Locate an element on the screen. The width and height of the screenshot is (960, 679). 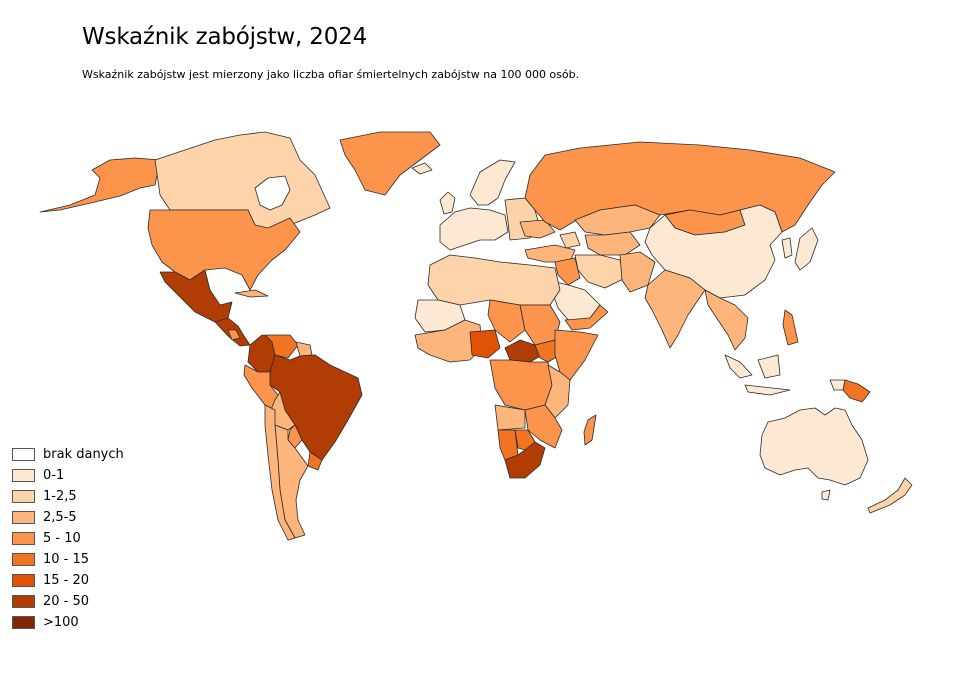
region-nigeria is located at coordinates (485, 344).